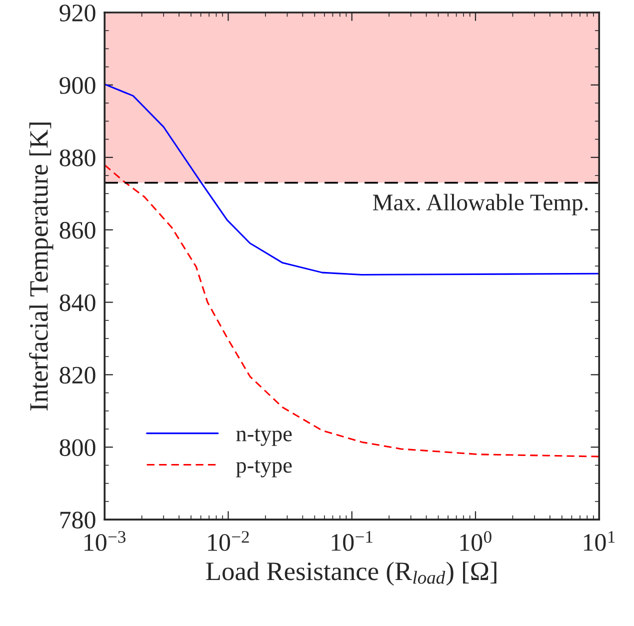 Image resolution: width=634 pixels, height=626 pixels. Describe the element at coordinates (78, 13) in the screenshot. I see `y-tick-label: 920` at that location.